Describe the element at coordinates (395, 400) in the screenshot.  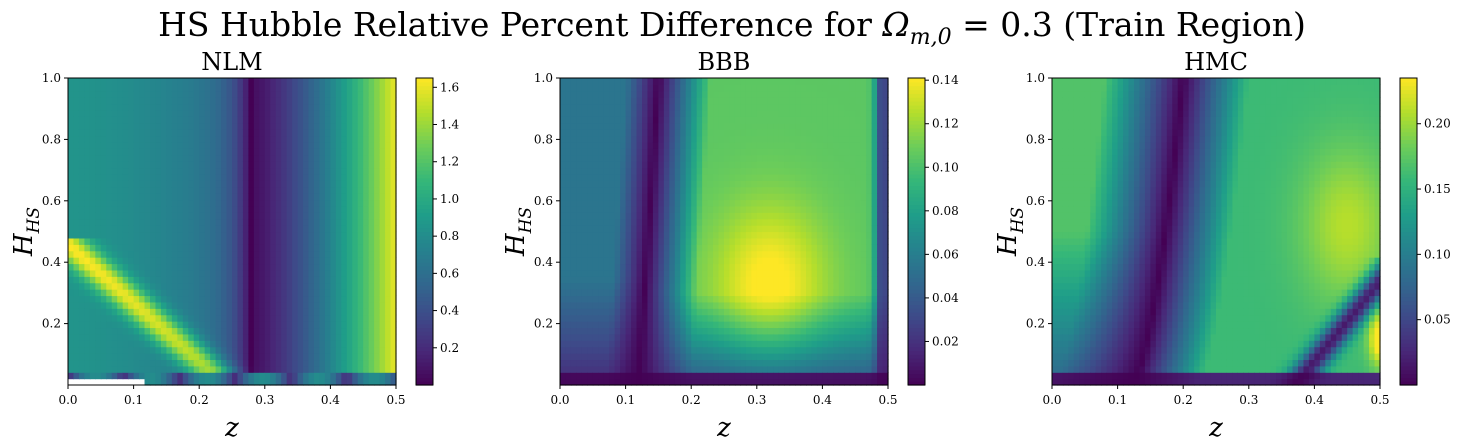
I see `x-tick-label: 0.5` at that location.